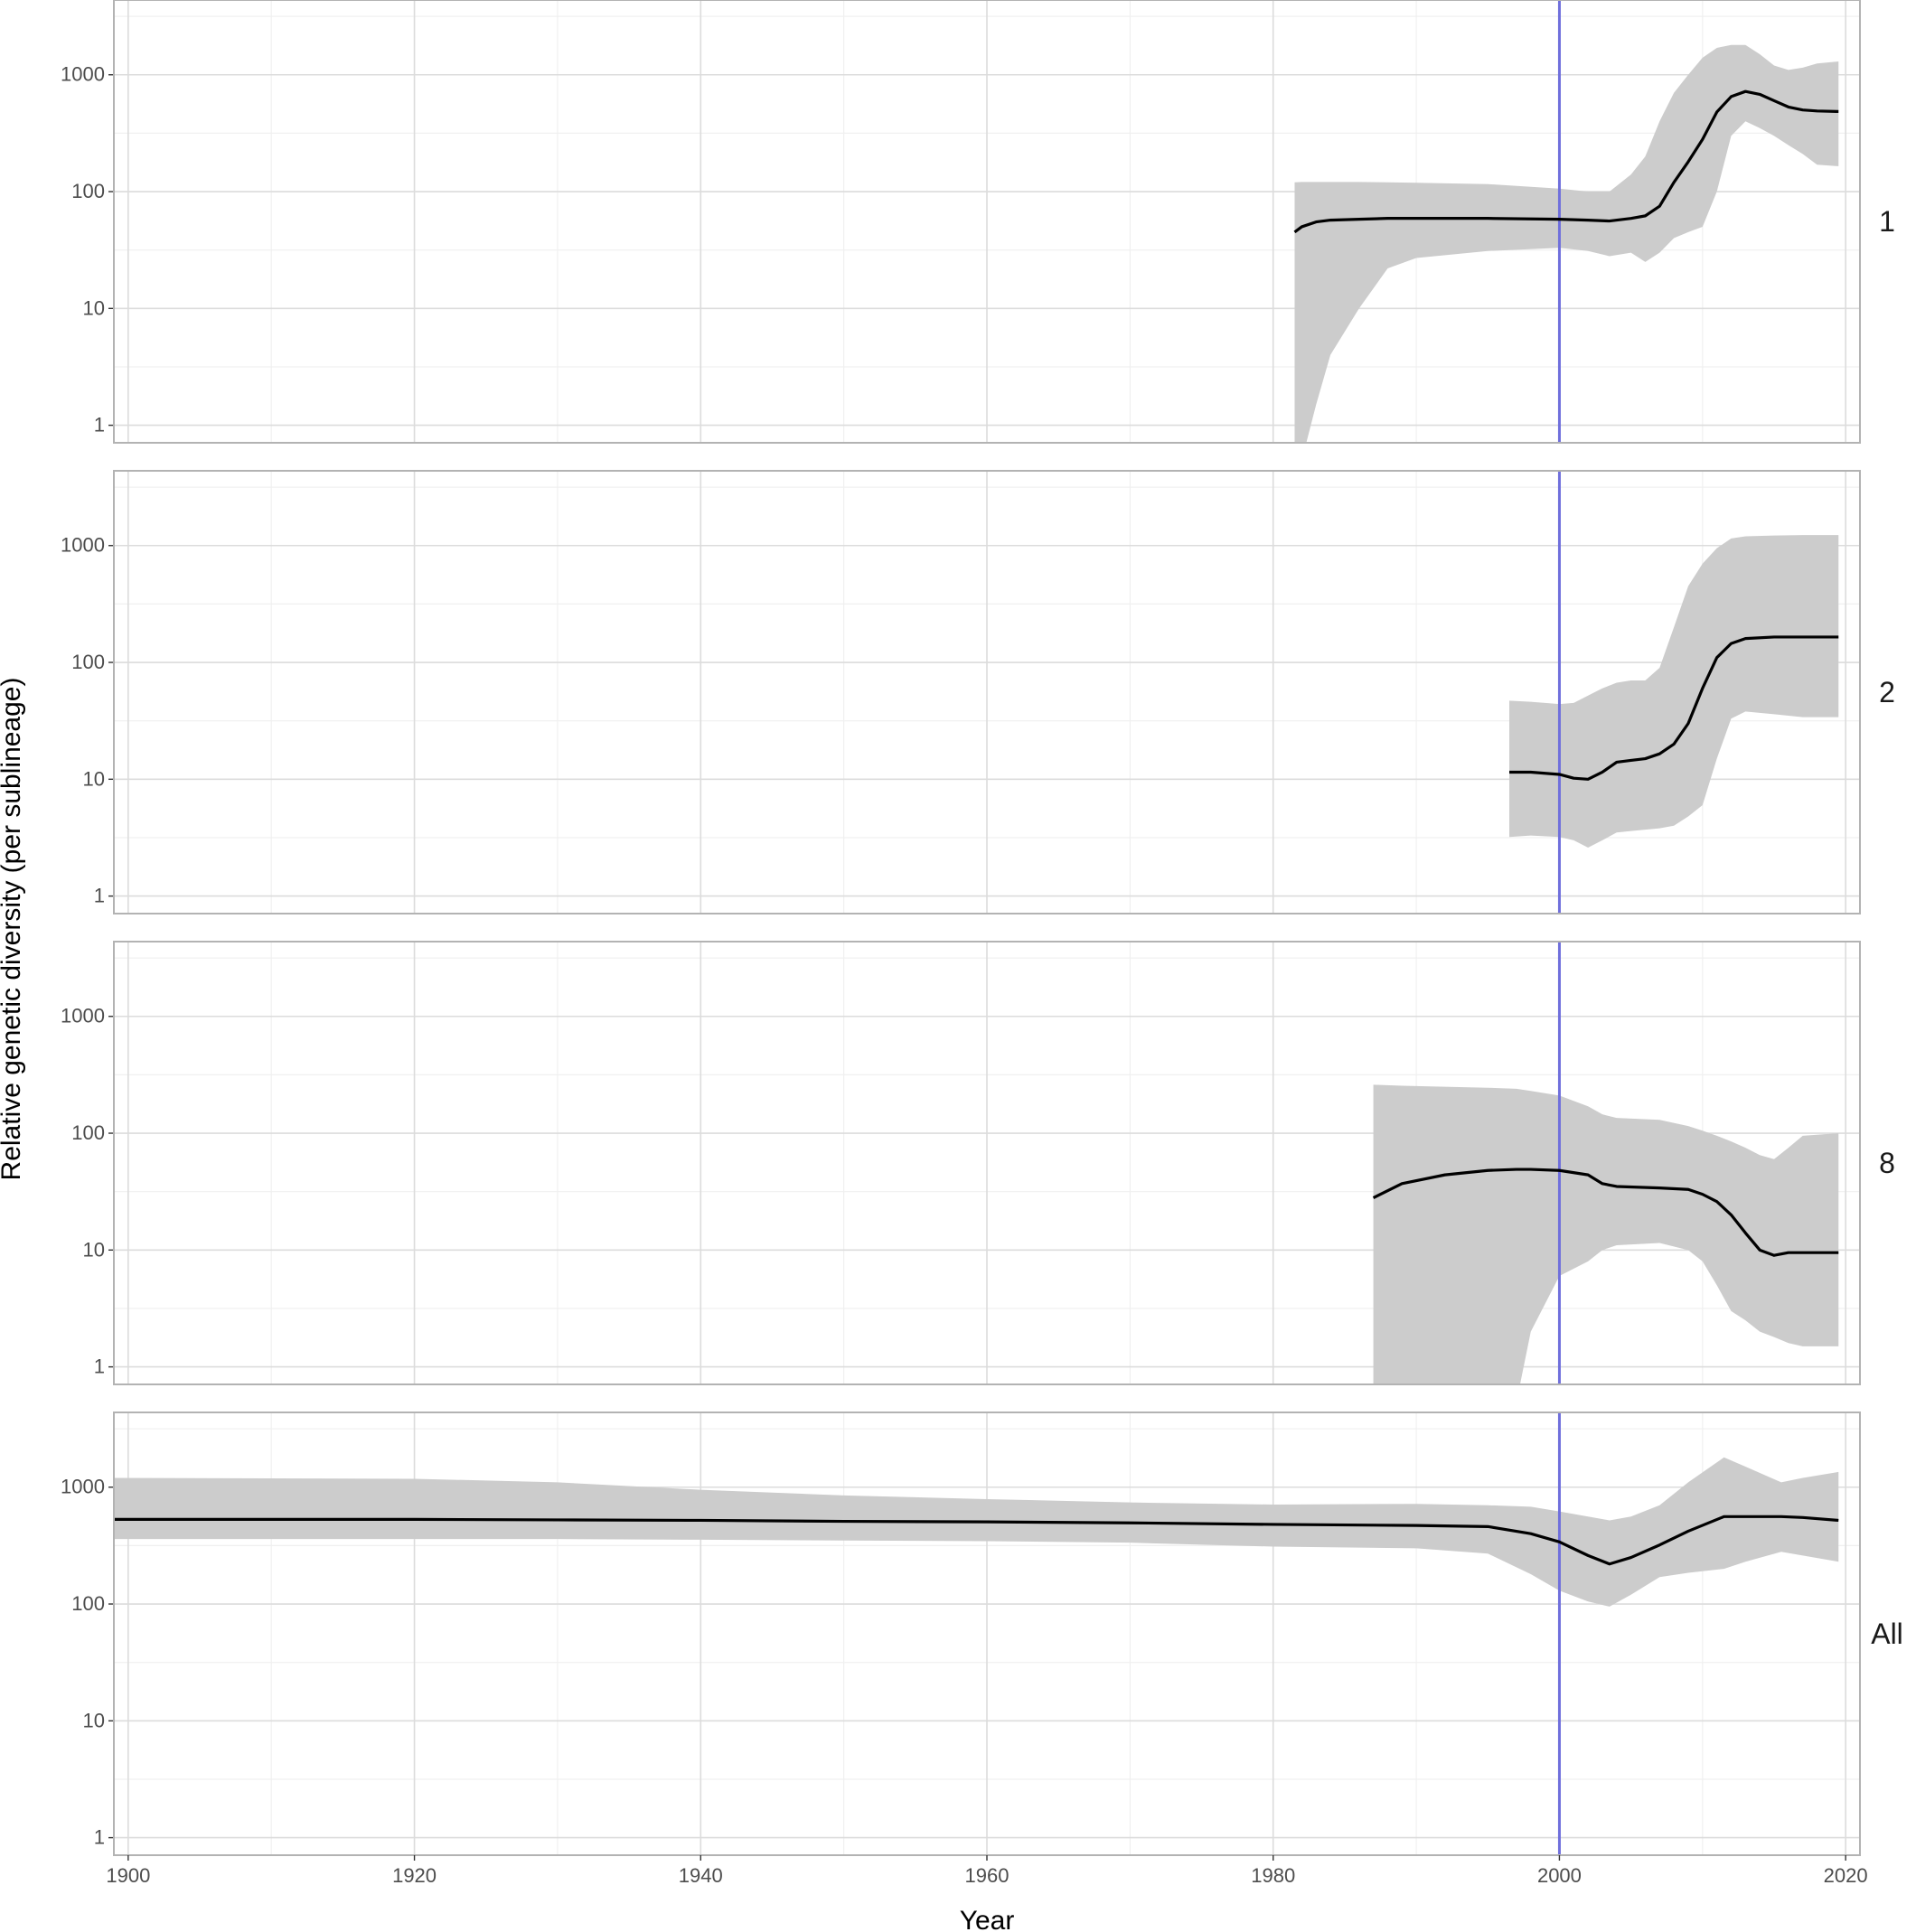  What do you see at coordinates (1846, 1875) in the screenshot?
I see `x-tick-label: 2020` at bounding box center [1846, 1875].